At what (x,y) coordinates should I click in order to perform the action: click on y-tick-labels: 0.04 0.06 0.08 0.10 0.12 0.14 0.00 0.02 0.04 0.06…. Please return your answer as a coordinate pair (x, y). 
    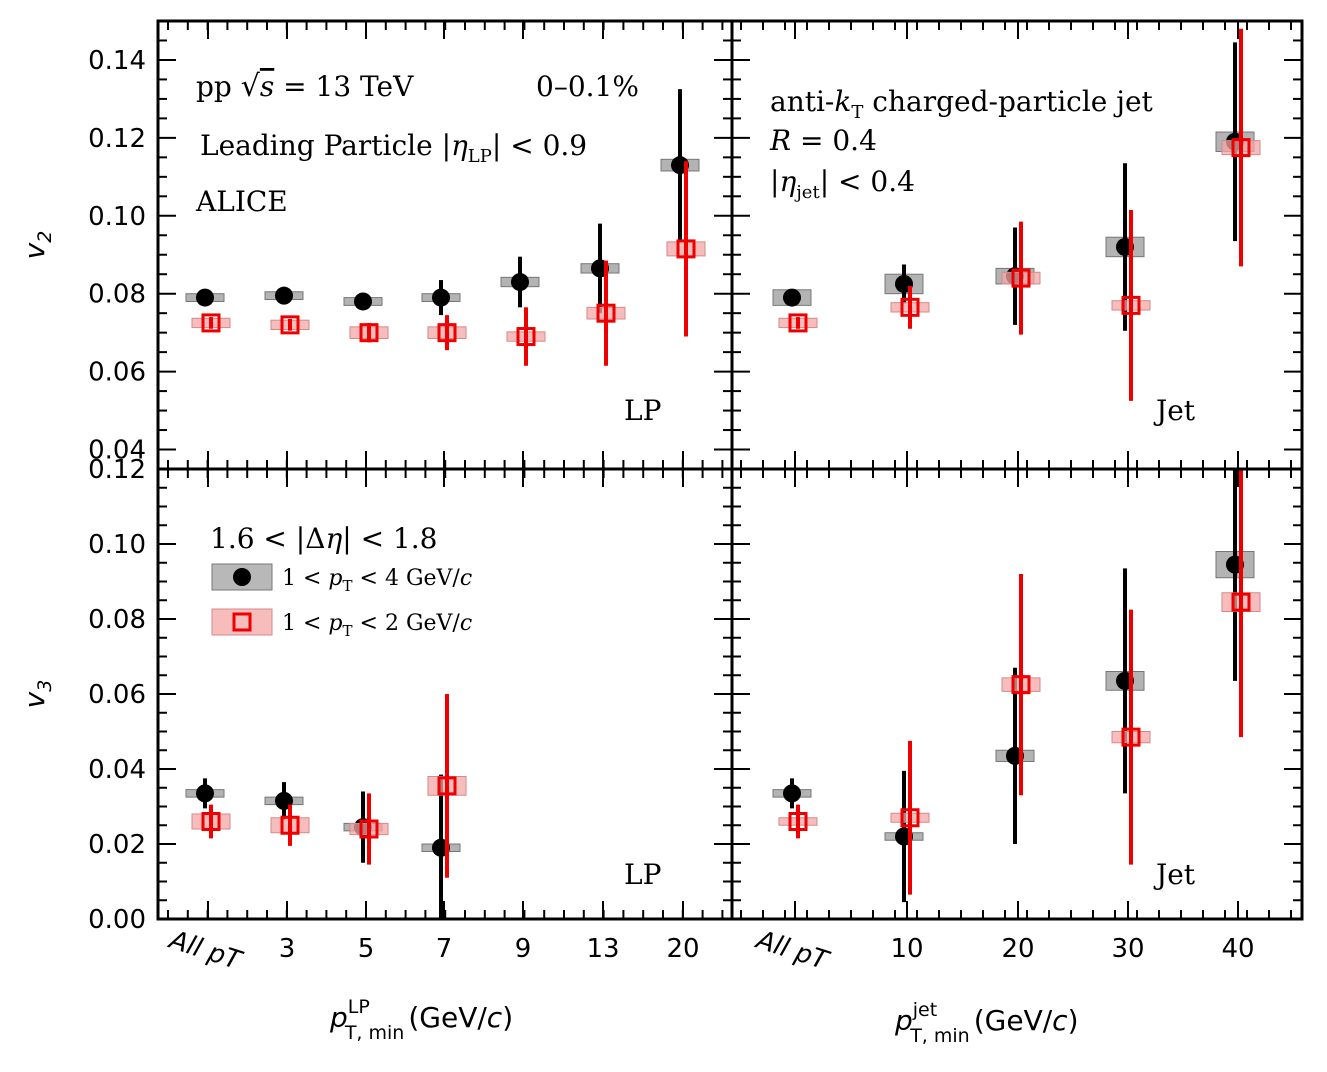
    Looking at the image, I should click on (117, 490).